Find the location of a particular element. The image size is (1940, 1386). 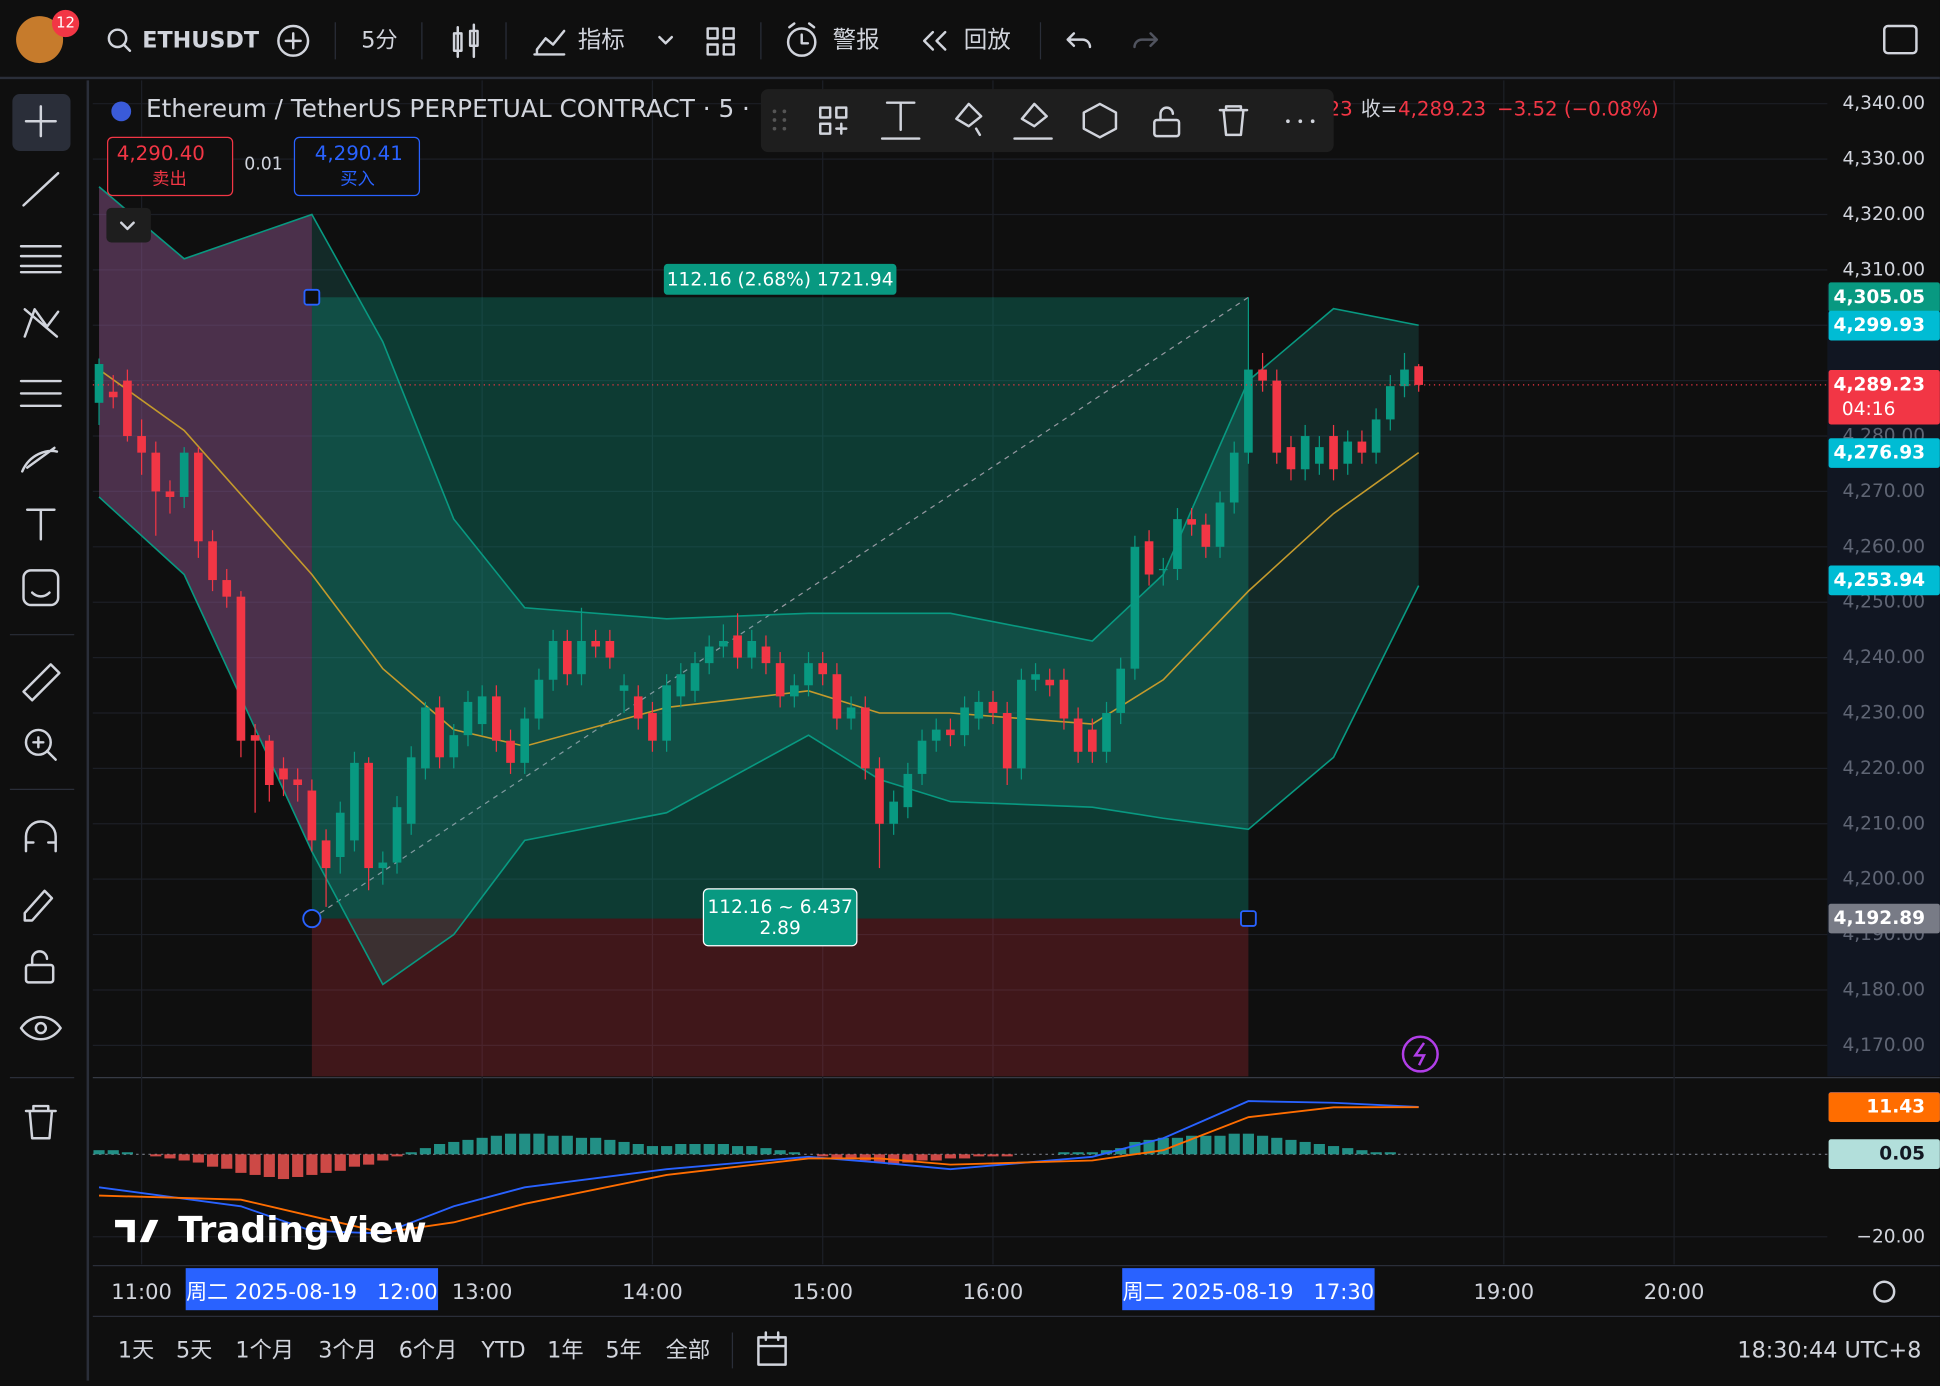

magnet-tool is located at coordinates (40, 836).